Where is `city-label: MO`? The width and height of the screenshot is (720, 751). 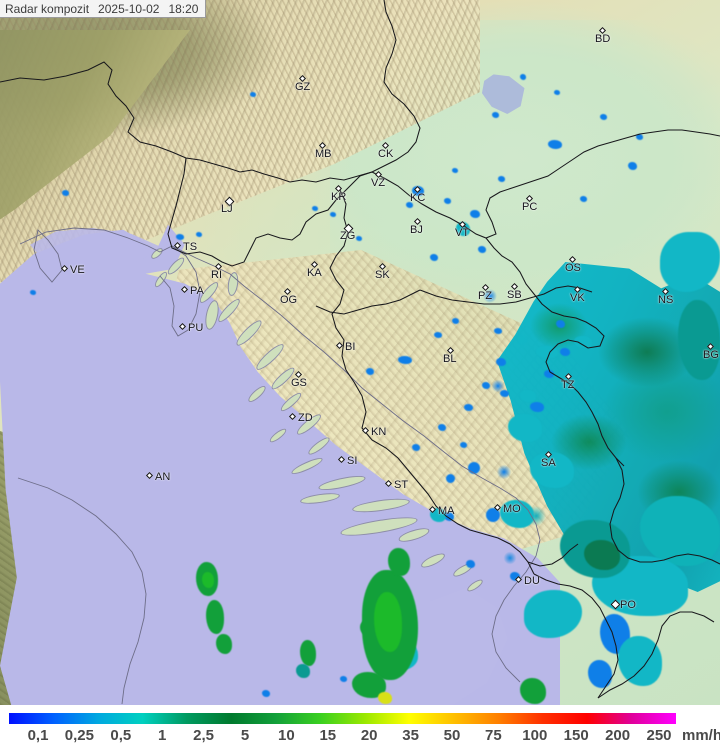 city-label: MO is located at coordinates (512, 509).